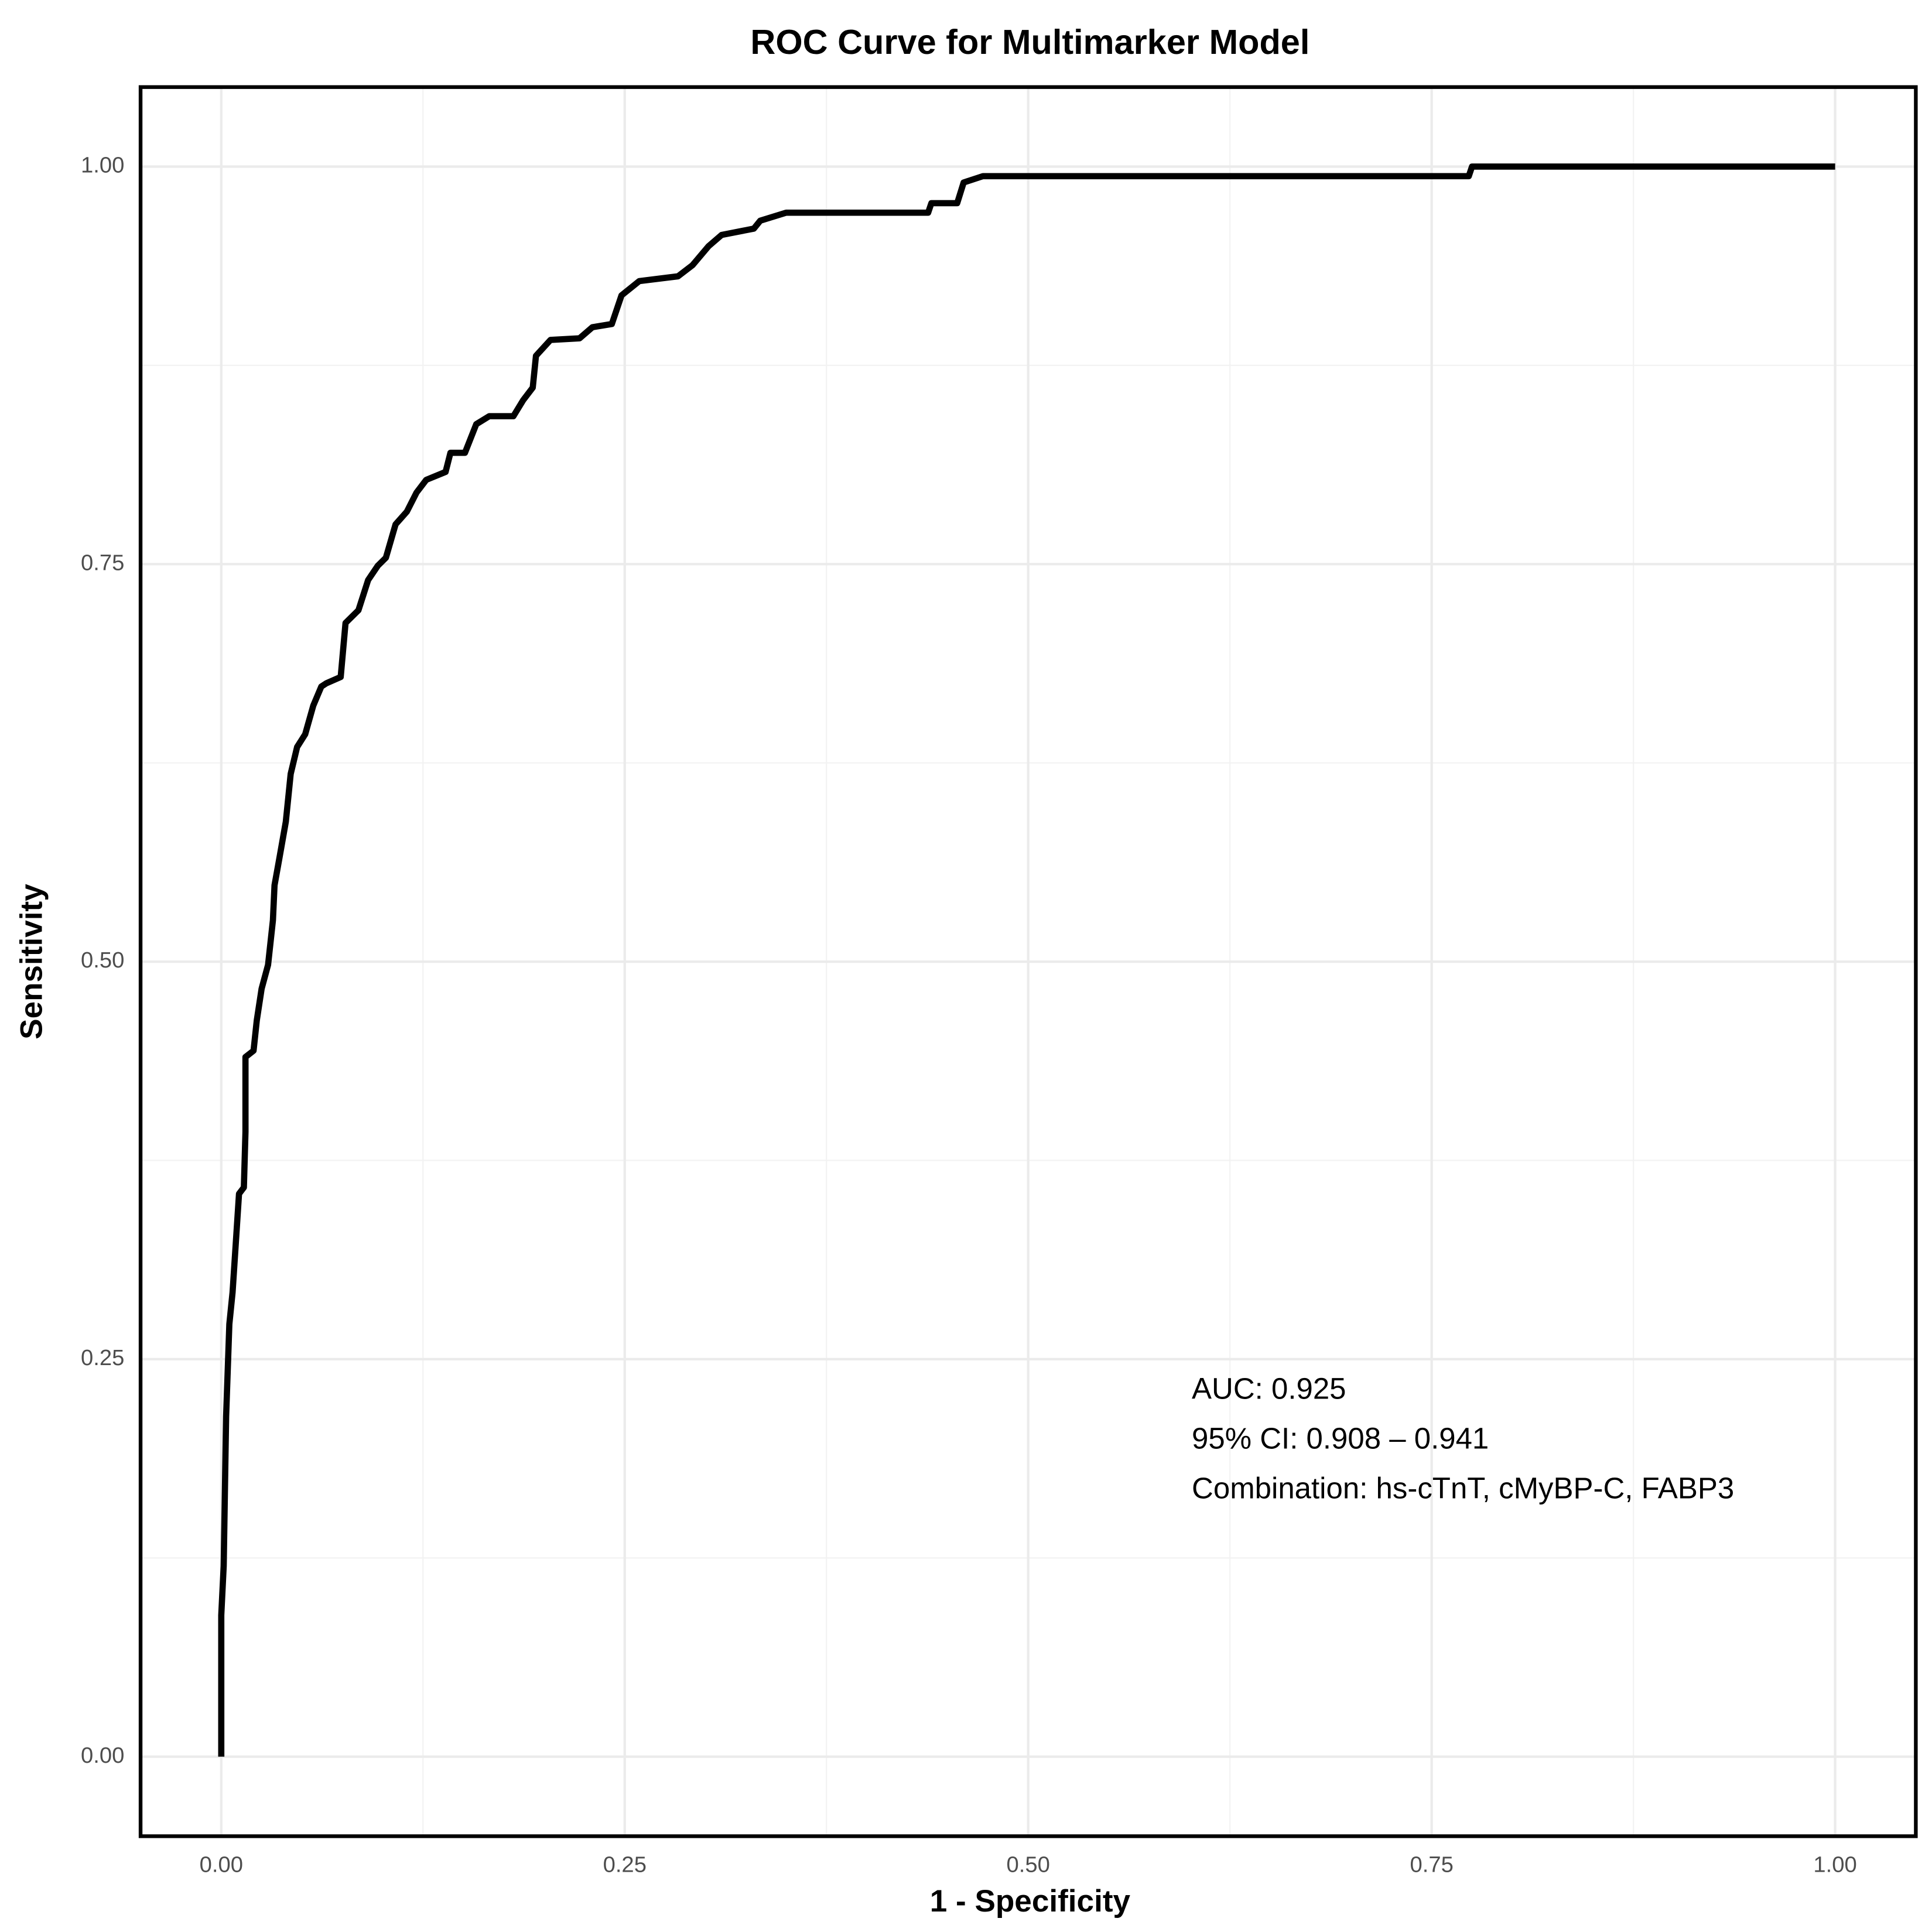 Image resolution: width=1932 pixels, height=1932 pixels. I want to click on x-tick-label: 0.50, so click(1028, 1865).